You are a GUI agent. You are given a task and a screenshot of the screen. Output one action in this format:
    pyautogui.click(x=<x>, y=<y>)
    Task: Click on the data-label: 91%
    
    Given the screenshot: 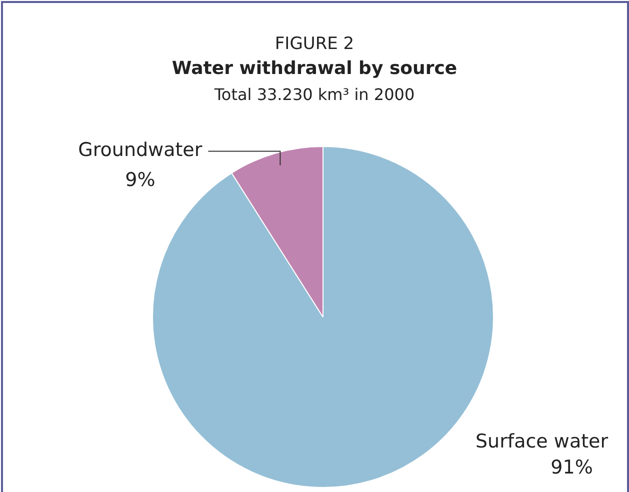 What is the action you would take?
    pyautogui.click(x=571, y=467)
    